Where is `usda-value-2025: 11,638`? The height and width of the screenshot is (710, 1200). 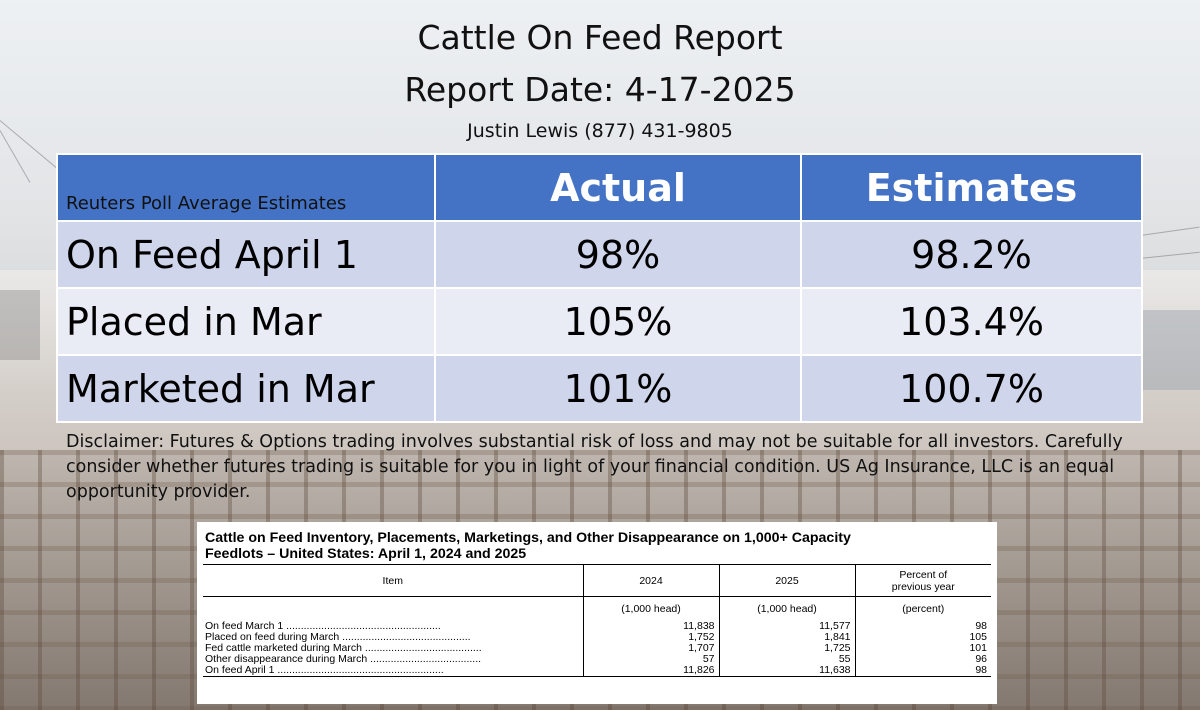
usda-value-2025: 11,638 is located at coordinates (786, 670).